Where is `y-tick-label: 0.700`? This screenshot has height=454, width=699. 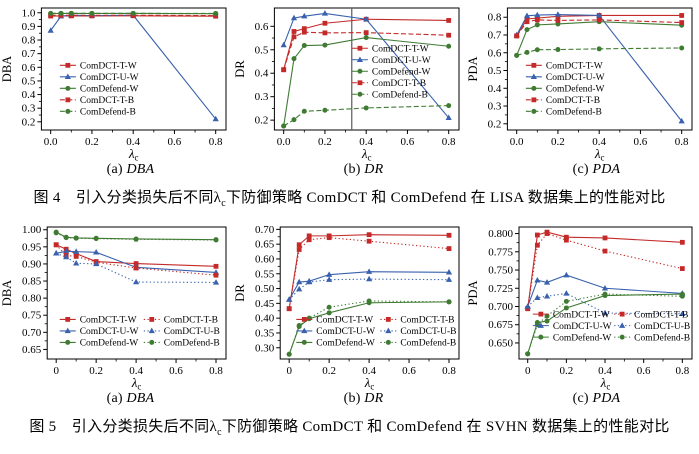 y-tick-label: 0.700 is located at coordinates (500, 307).